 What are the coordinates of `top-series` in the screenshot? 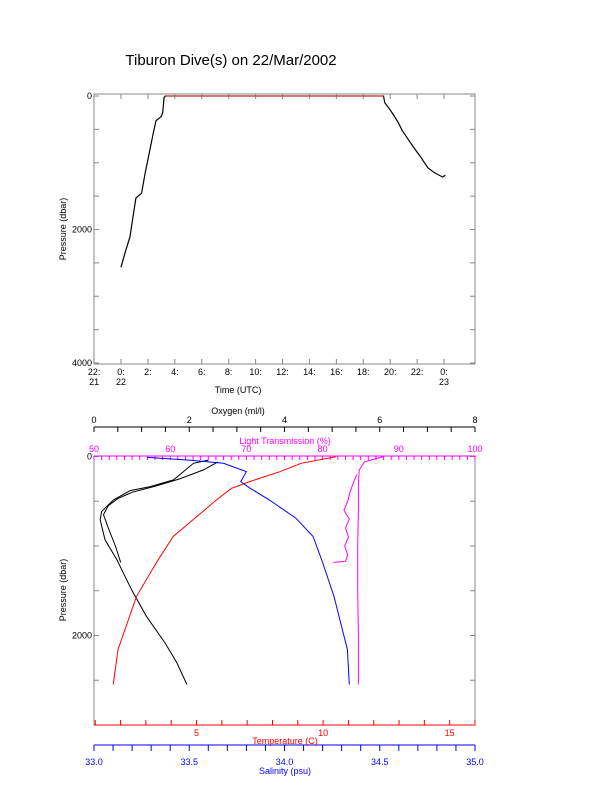 It's located at (283, 181).